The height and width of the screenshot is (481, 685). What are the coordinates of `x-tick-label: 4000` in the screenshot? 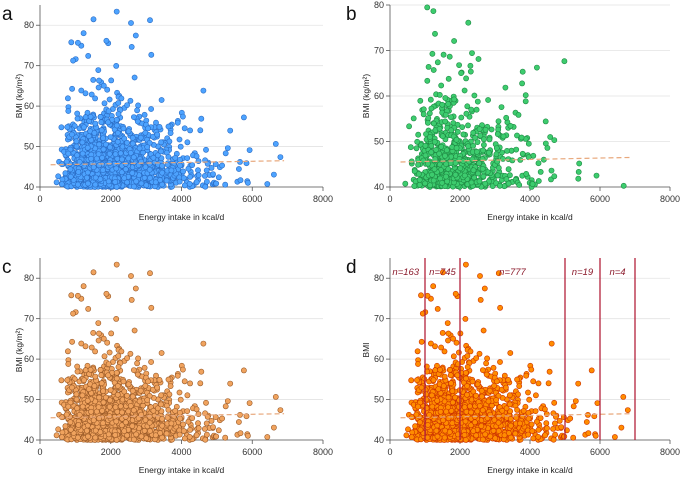 It's located at (530, 199).